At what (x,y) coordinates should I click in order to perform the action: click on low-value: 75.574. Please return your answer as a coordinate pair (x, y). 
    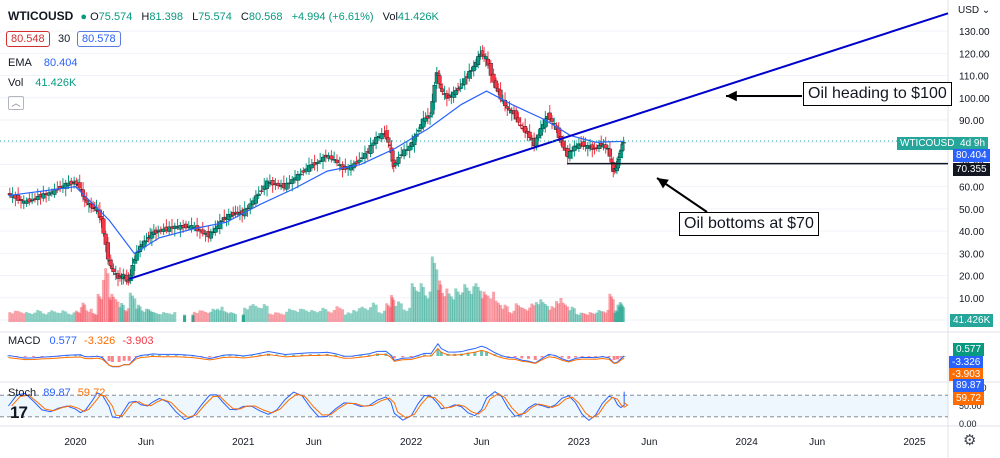
    Looking at the image, I should click on (215, 17).